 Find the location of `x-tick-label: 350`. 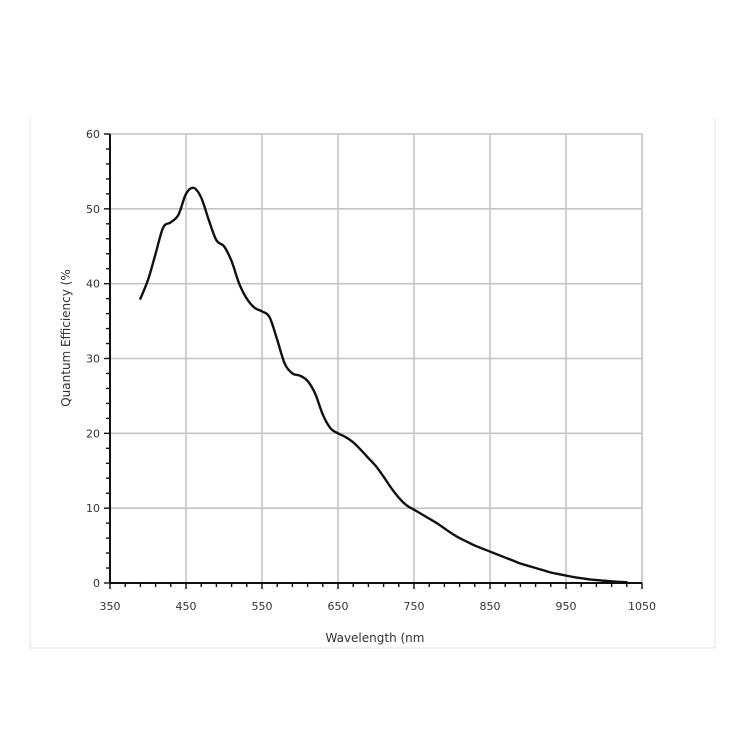

x-tick-label: 350 is located at coordinates (110, 606).